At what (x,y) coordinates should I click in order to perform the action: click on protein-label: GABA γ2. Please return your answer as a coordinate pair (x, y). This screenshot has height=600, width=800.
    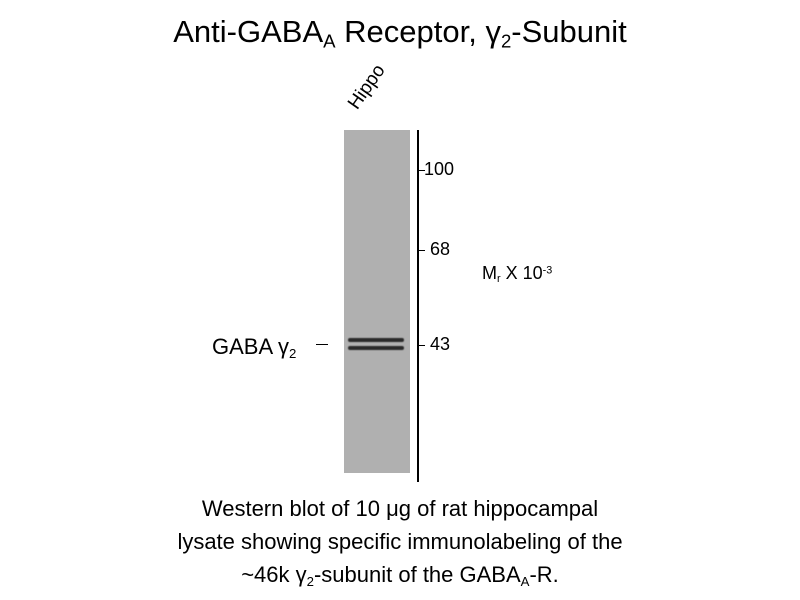
    Looking at the image, I should click on (254, 347).